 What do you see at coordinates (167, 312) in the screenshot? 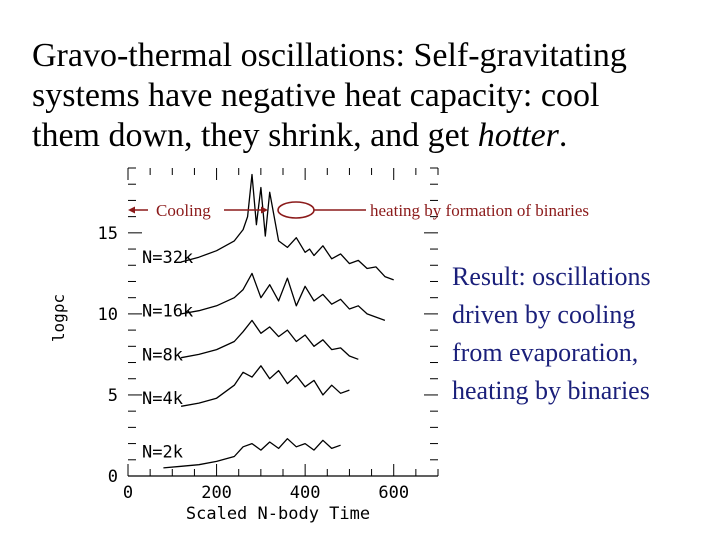
I see `series-label: N=16k` at bounding box center [167, 312].